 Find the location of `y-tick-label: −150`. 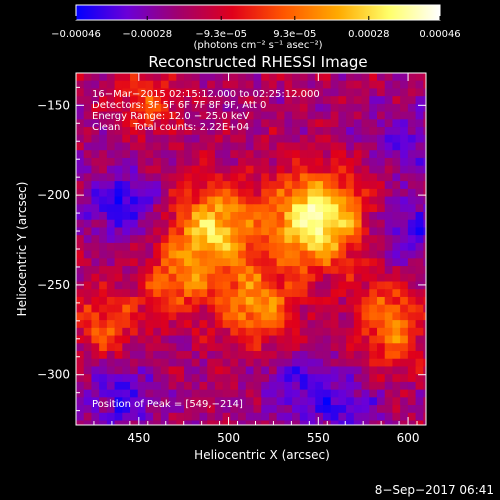

y-tick-label: −150 is located at coordinates (53, 105).